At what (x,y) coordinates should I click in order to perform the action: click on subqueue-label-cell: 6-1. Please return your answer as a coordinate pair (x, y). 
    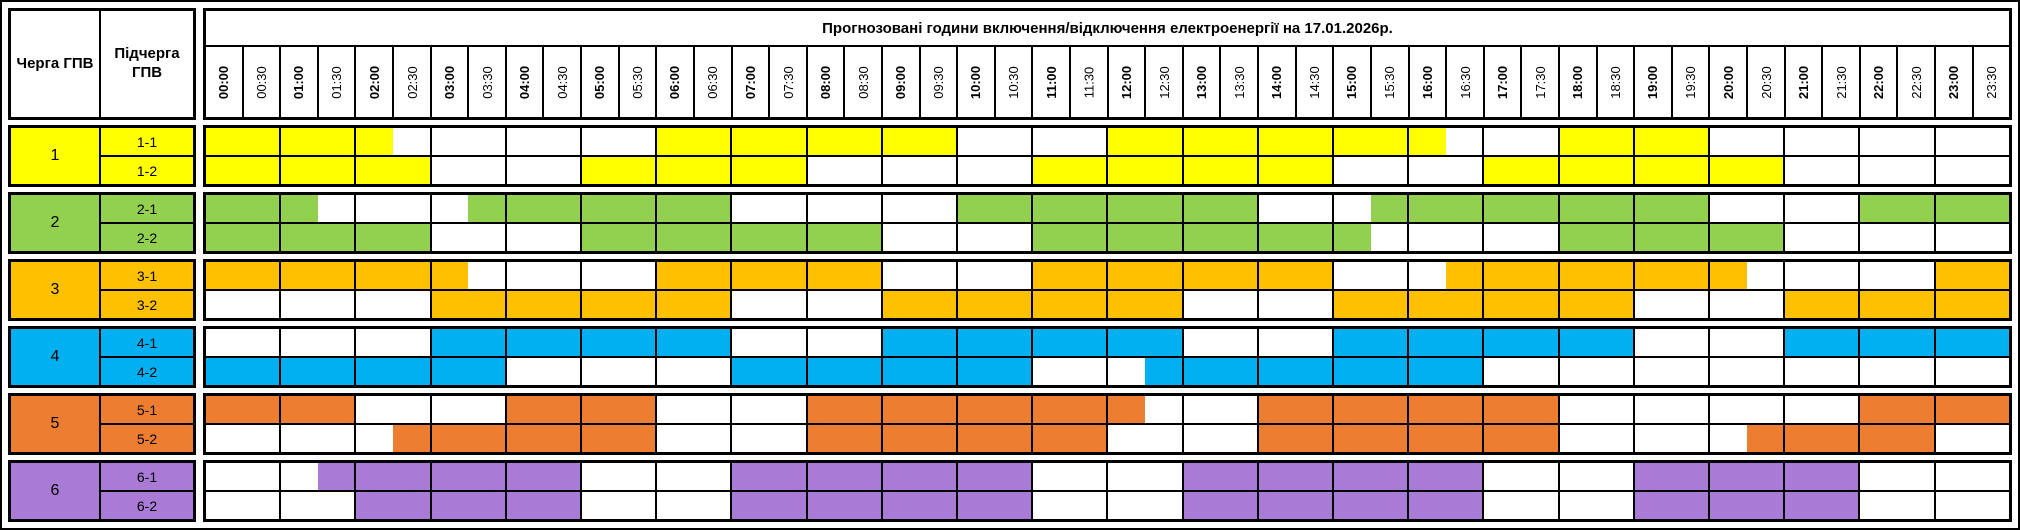
    Looking at the image, I should click on (147, 477).